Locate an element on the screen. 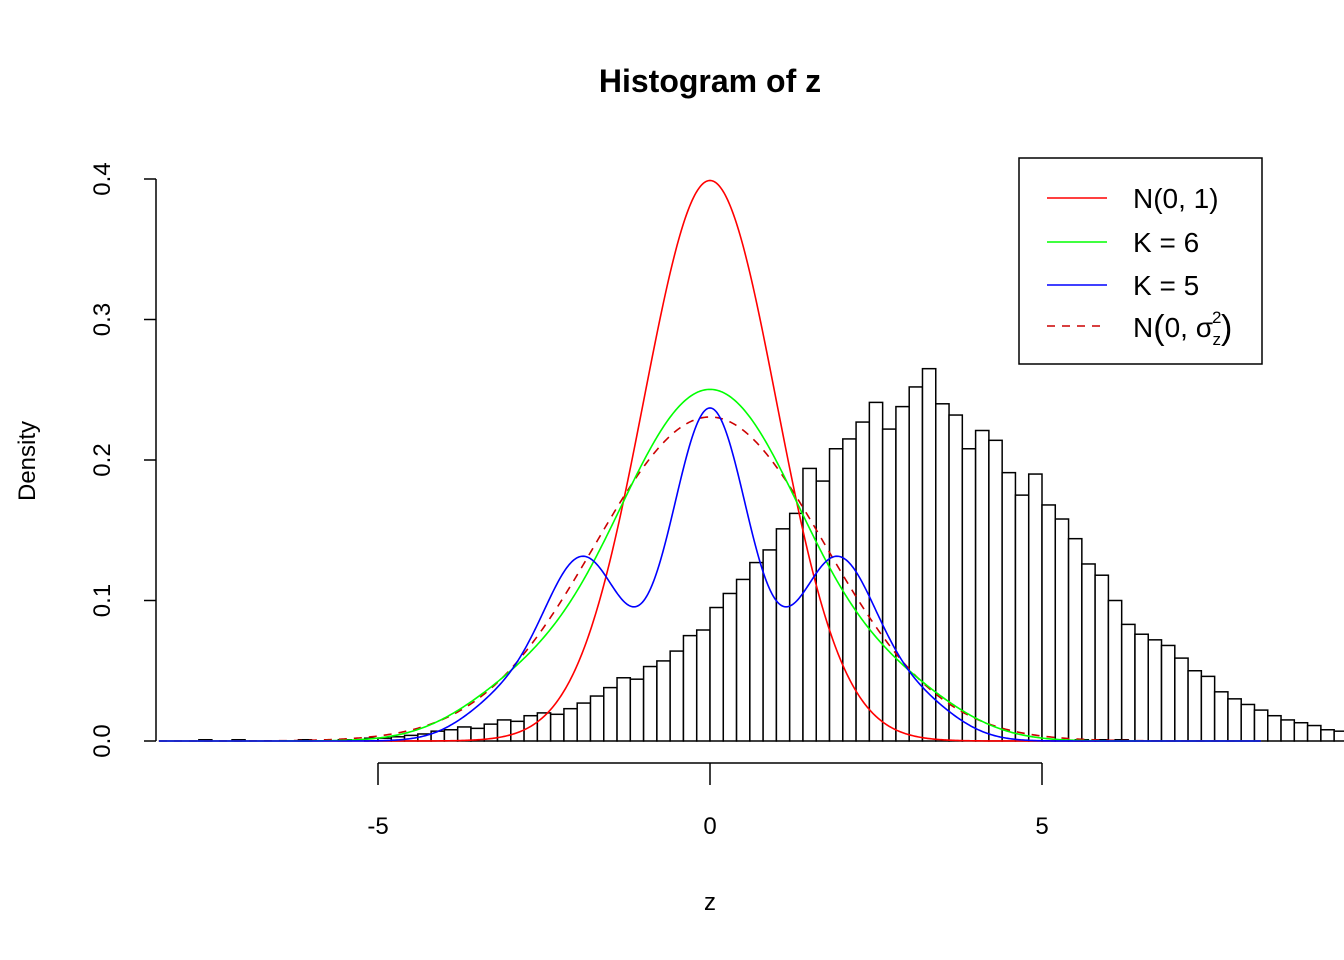 This screenshot has width=1344, height=960. legend-label-normal: N(0, 1) is located at coordinates (1176, 198).